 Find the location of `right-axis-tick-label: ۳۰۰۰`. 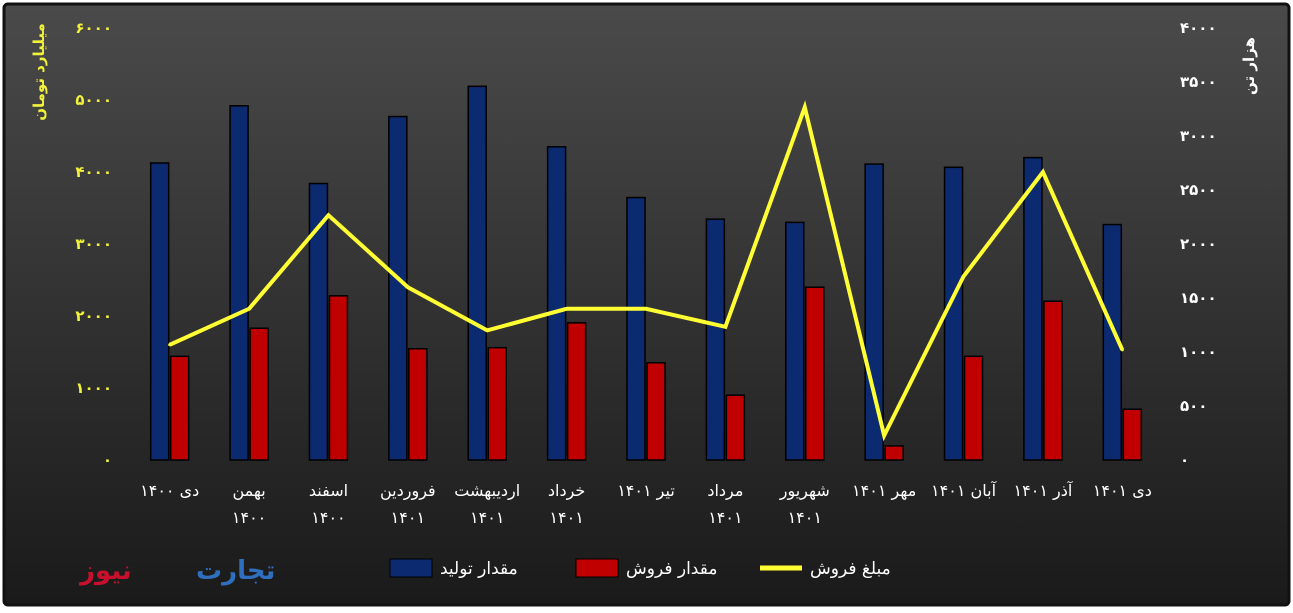

right-axis-tick-label: ۳۰۰۰ is located at coordinates (1198, 136).